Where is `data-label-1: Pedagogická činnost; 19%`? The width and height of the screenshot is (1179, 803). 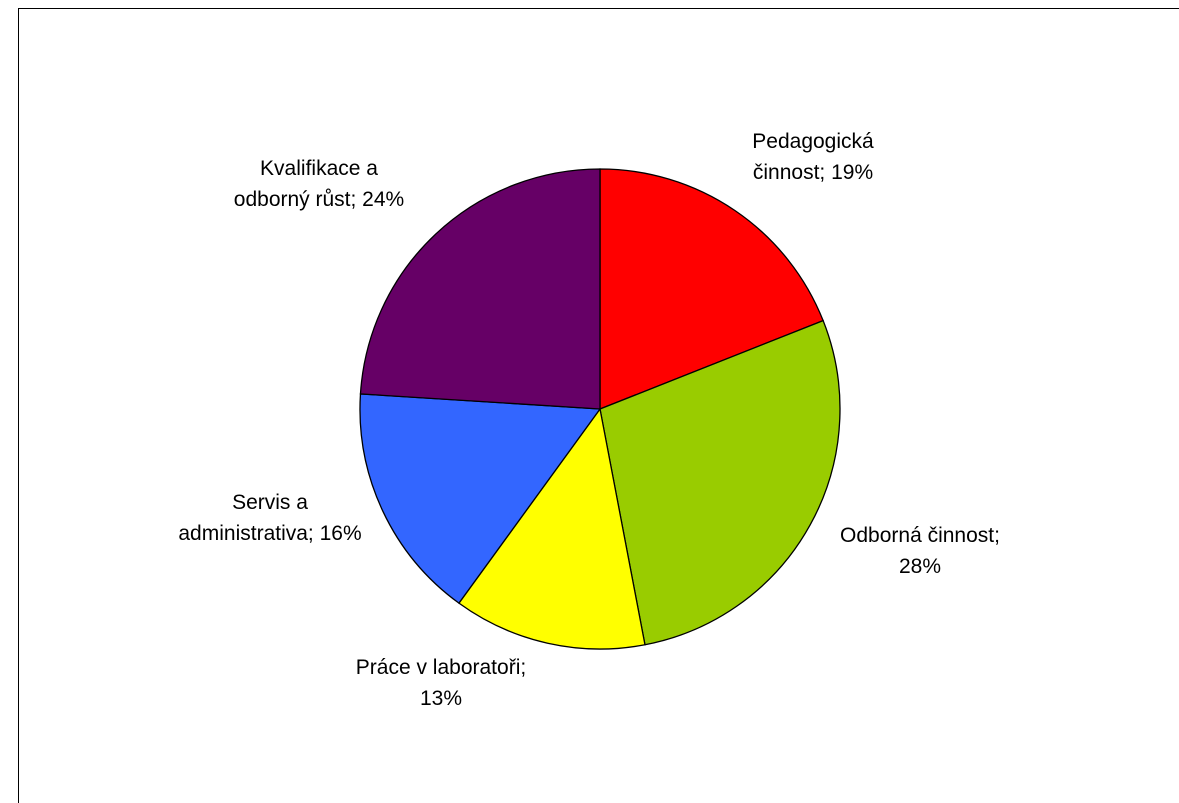
data-label-1: Pedagogická činnost; 19% is located at coordinates (813, 157).